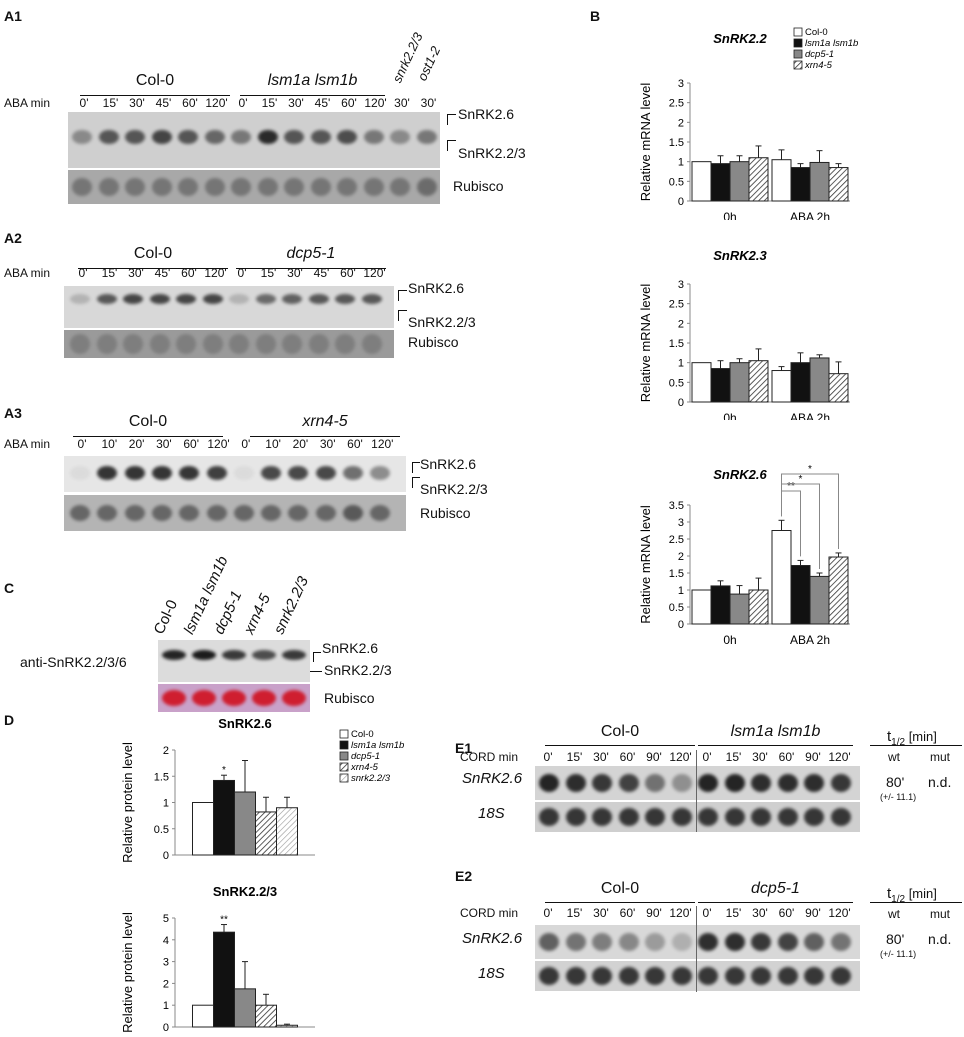  I want to click on e2-lane-label: 60', so click(786, 913).